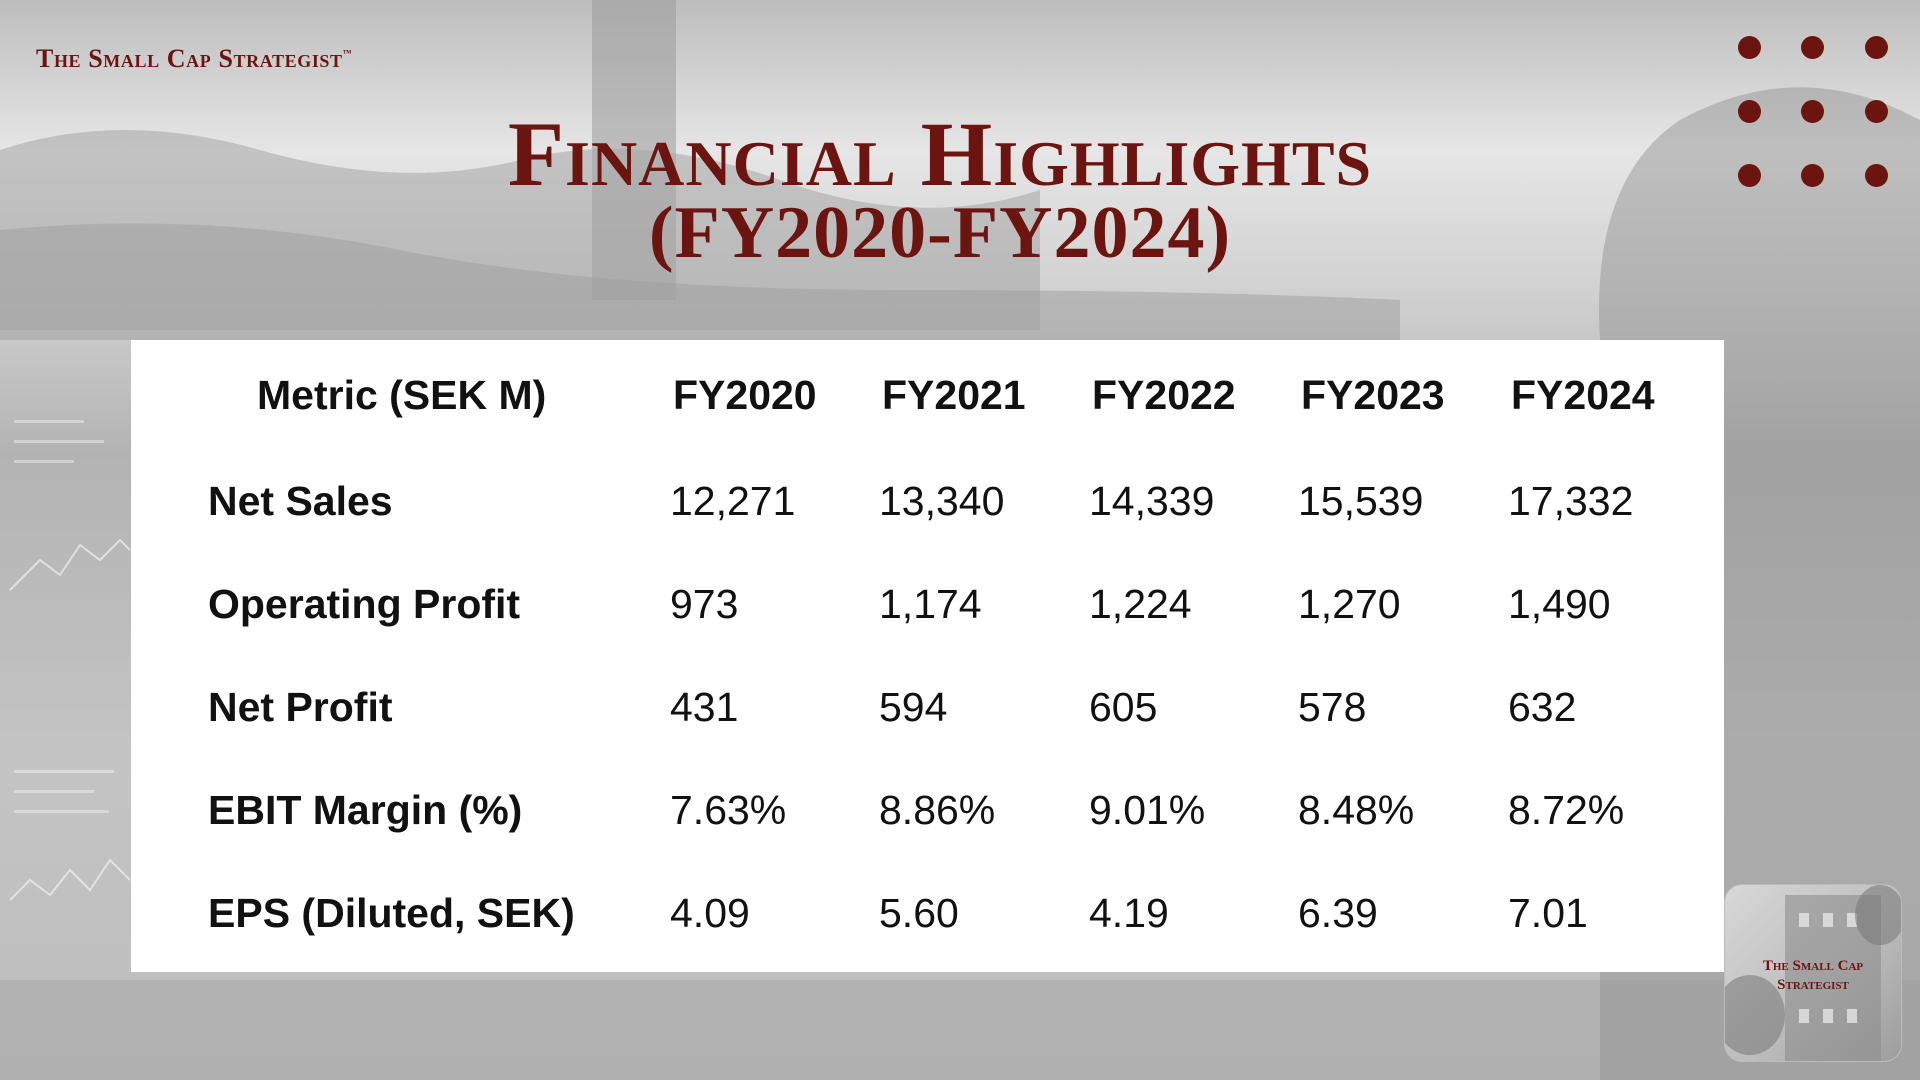 This screenshot has height=1080, width=1920. Describe the element at coordinates (365, 810) in the screenshot. I see `row-label: EBIT Margin (%)` at that location.